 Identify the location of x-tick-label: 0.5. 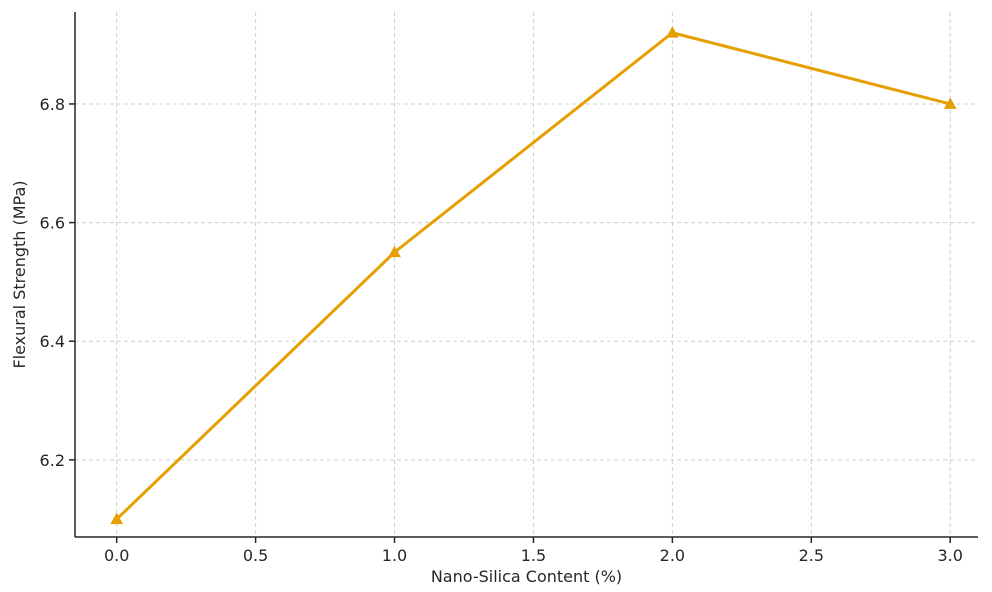
(255, 555).